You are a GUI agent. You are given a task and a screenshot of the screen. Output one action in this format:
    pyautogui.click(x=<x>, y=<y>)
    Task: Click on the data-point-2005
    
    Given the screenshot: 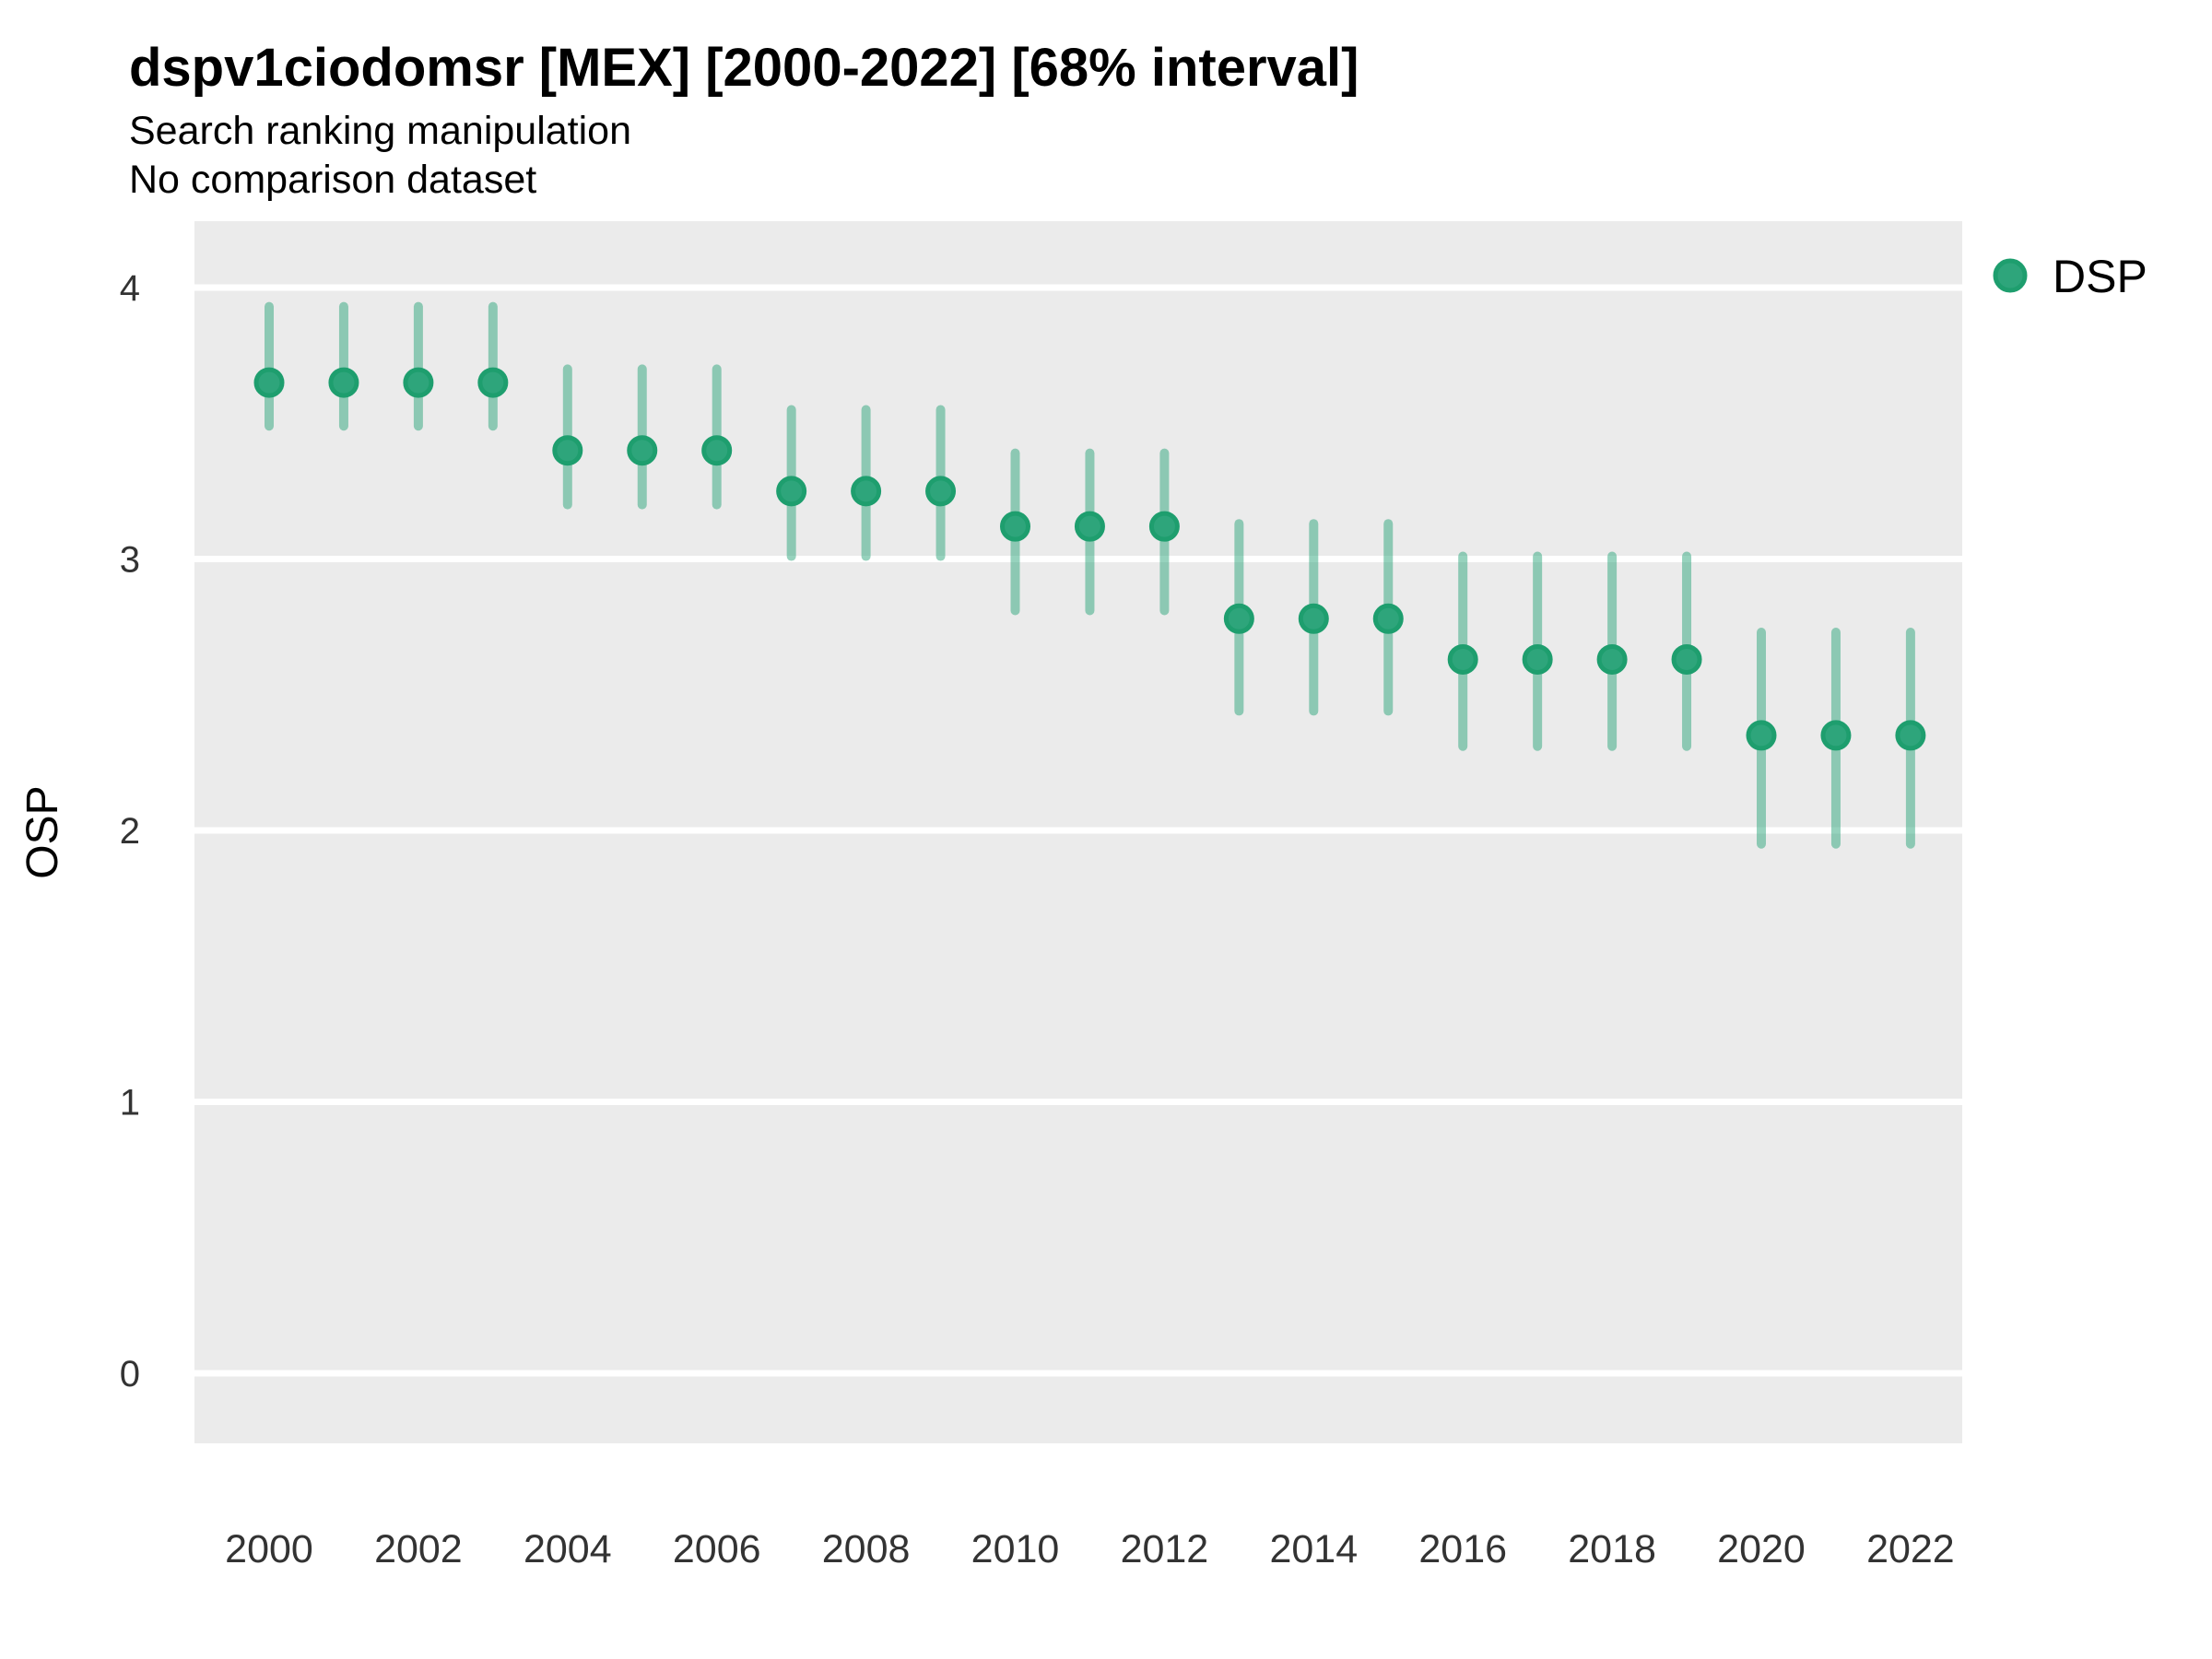 What is the action you would take?
    pyautogui.click(x=642, y=450)
    